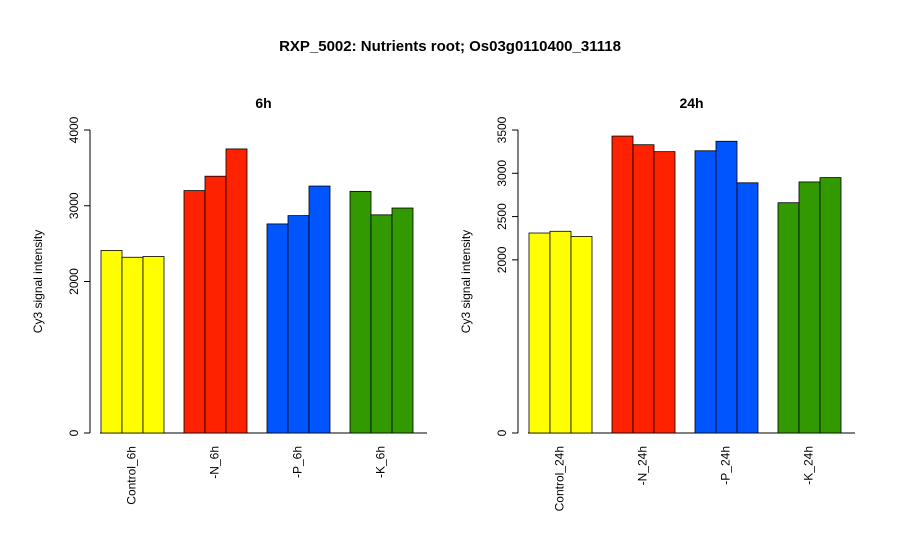 The height and width of the screenshot is (550, 900). Describe the element at coordinates (726, 465) in the screenshot. I see `category-label: -P_24h` at that location.